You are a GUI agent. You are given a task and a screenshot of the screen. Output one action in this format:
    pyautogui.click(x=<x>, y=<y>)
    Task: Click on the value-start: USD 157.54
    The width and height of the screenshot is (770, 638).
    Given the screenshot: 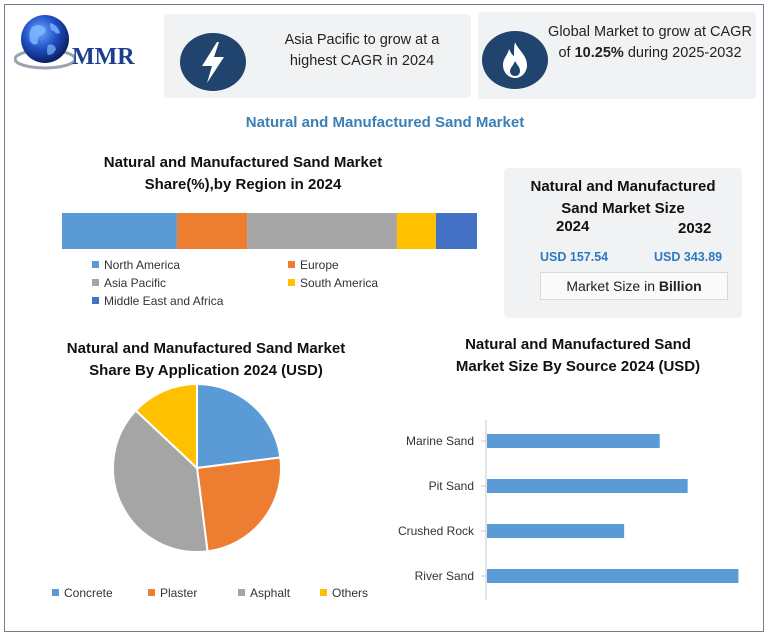 What is the action you would take?
    pyautogui.click(x=574, y=257)
    